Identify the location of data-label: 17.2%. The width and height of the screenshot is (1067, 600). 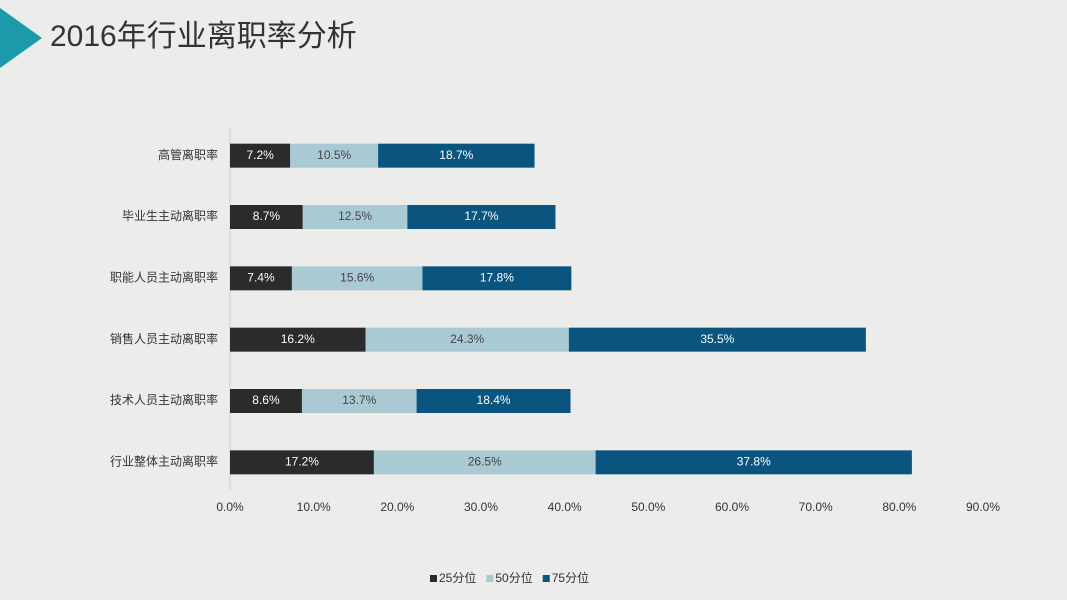
(302, 462).